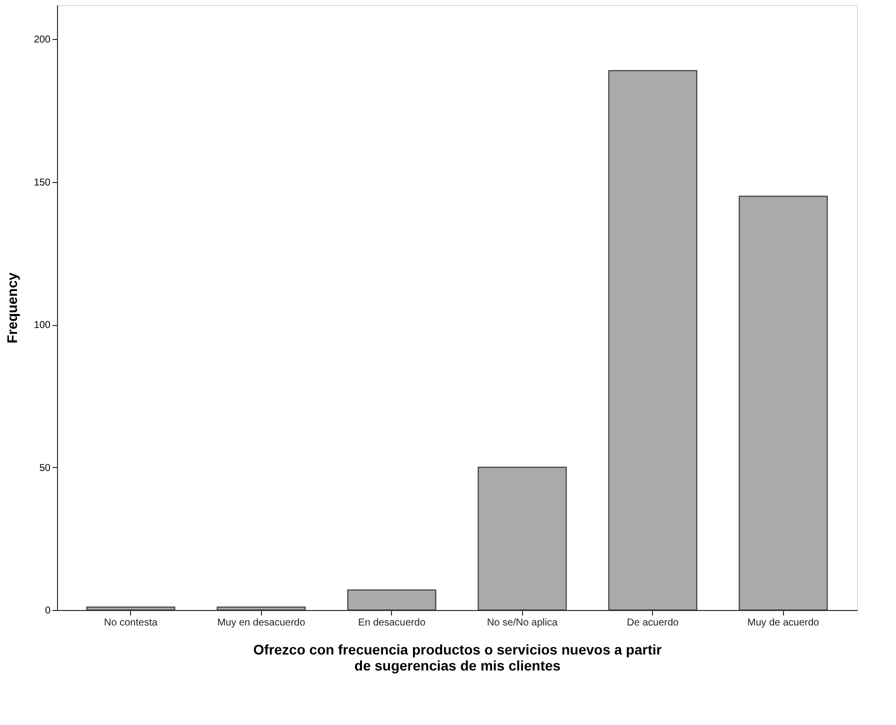 This screenshot has width=896, height=725. What do you see at coordinates (42, 182) in the screenshot?
I see `y-tick-label: 150` at bounding box center [42, 182].